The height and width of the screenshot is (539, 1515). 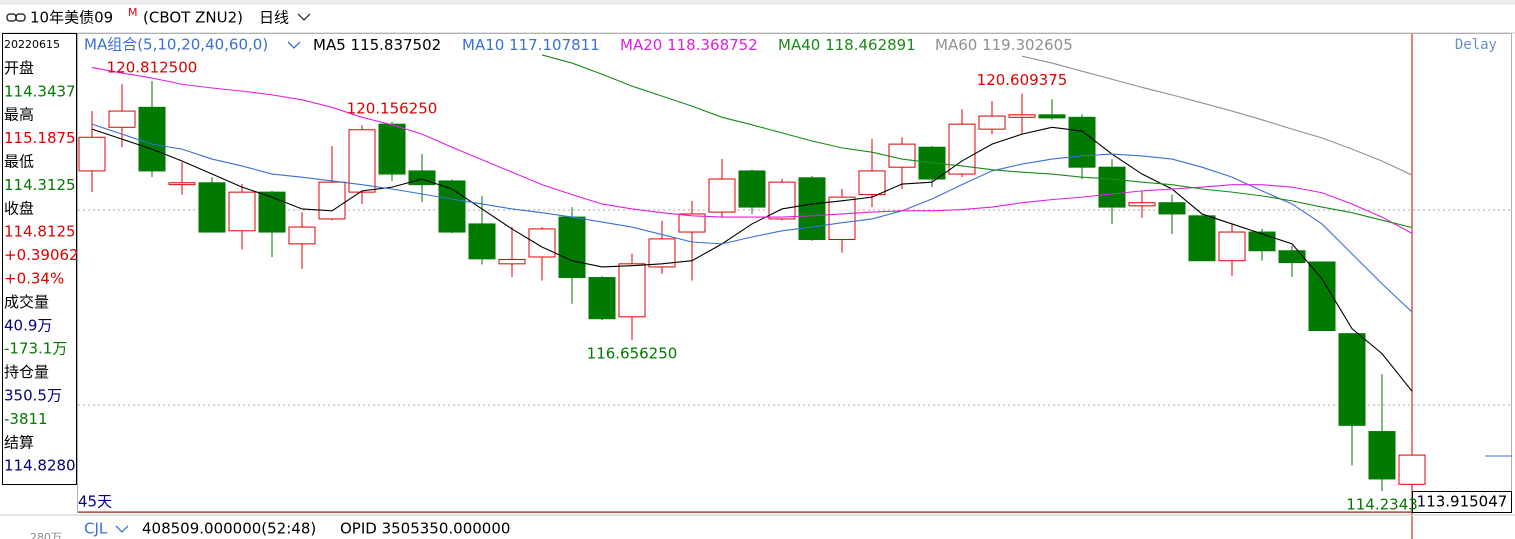 What do you see at coordinates (26, 372) in the screenshot?
I see `info-item: 持仓量` at bounding box center [26, 372].